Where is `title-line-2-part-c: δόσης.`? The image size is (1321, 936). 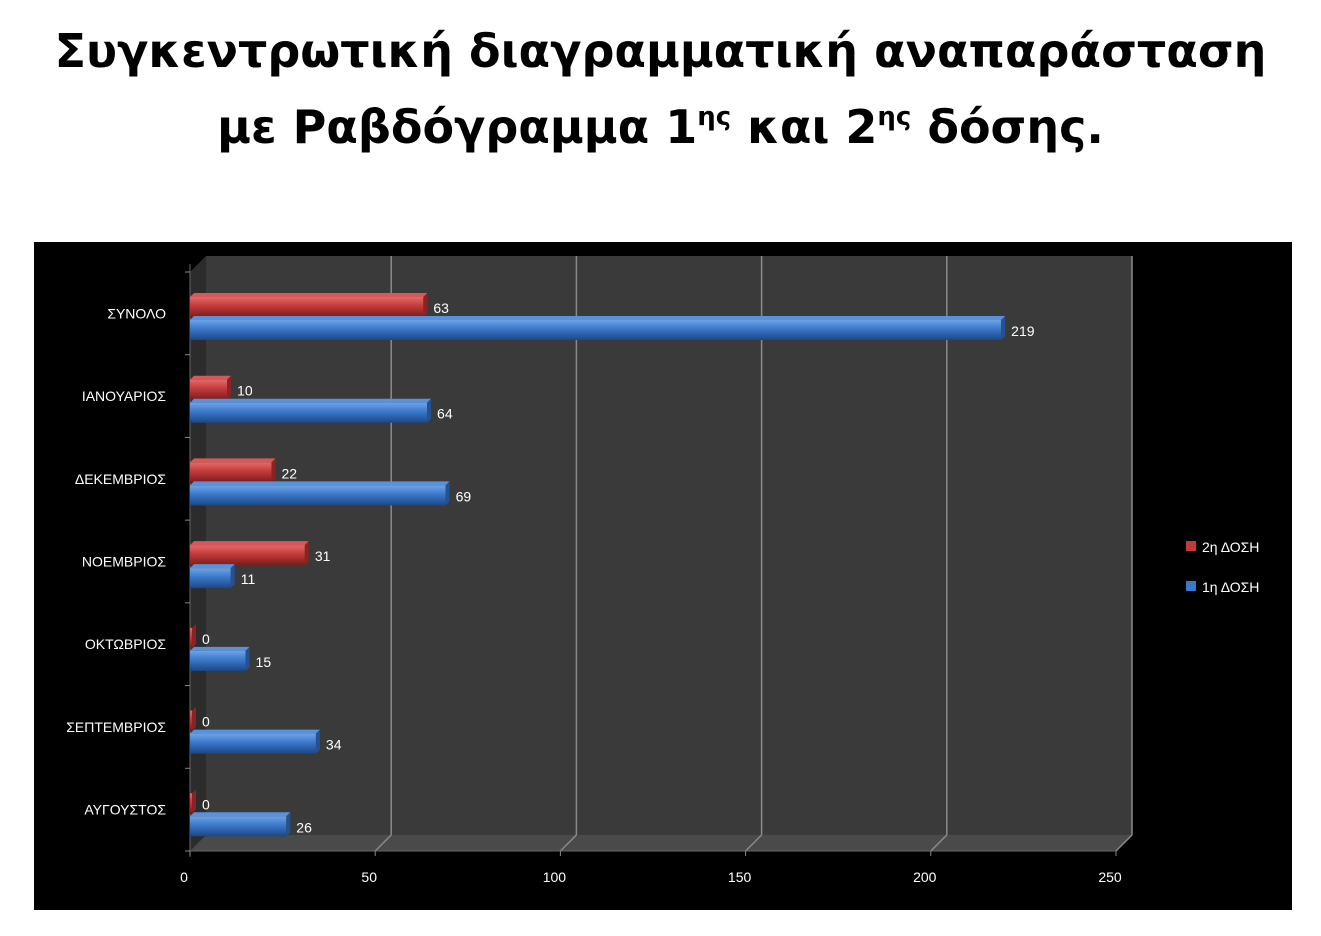 title-line-2-part-c: δόσης. is located at coordinates (1007, 127).